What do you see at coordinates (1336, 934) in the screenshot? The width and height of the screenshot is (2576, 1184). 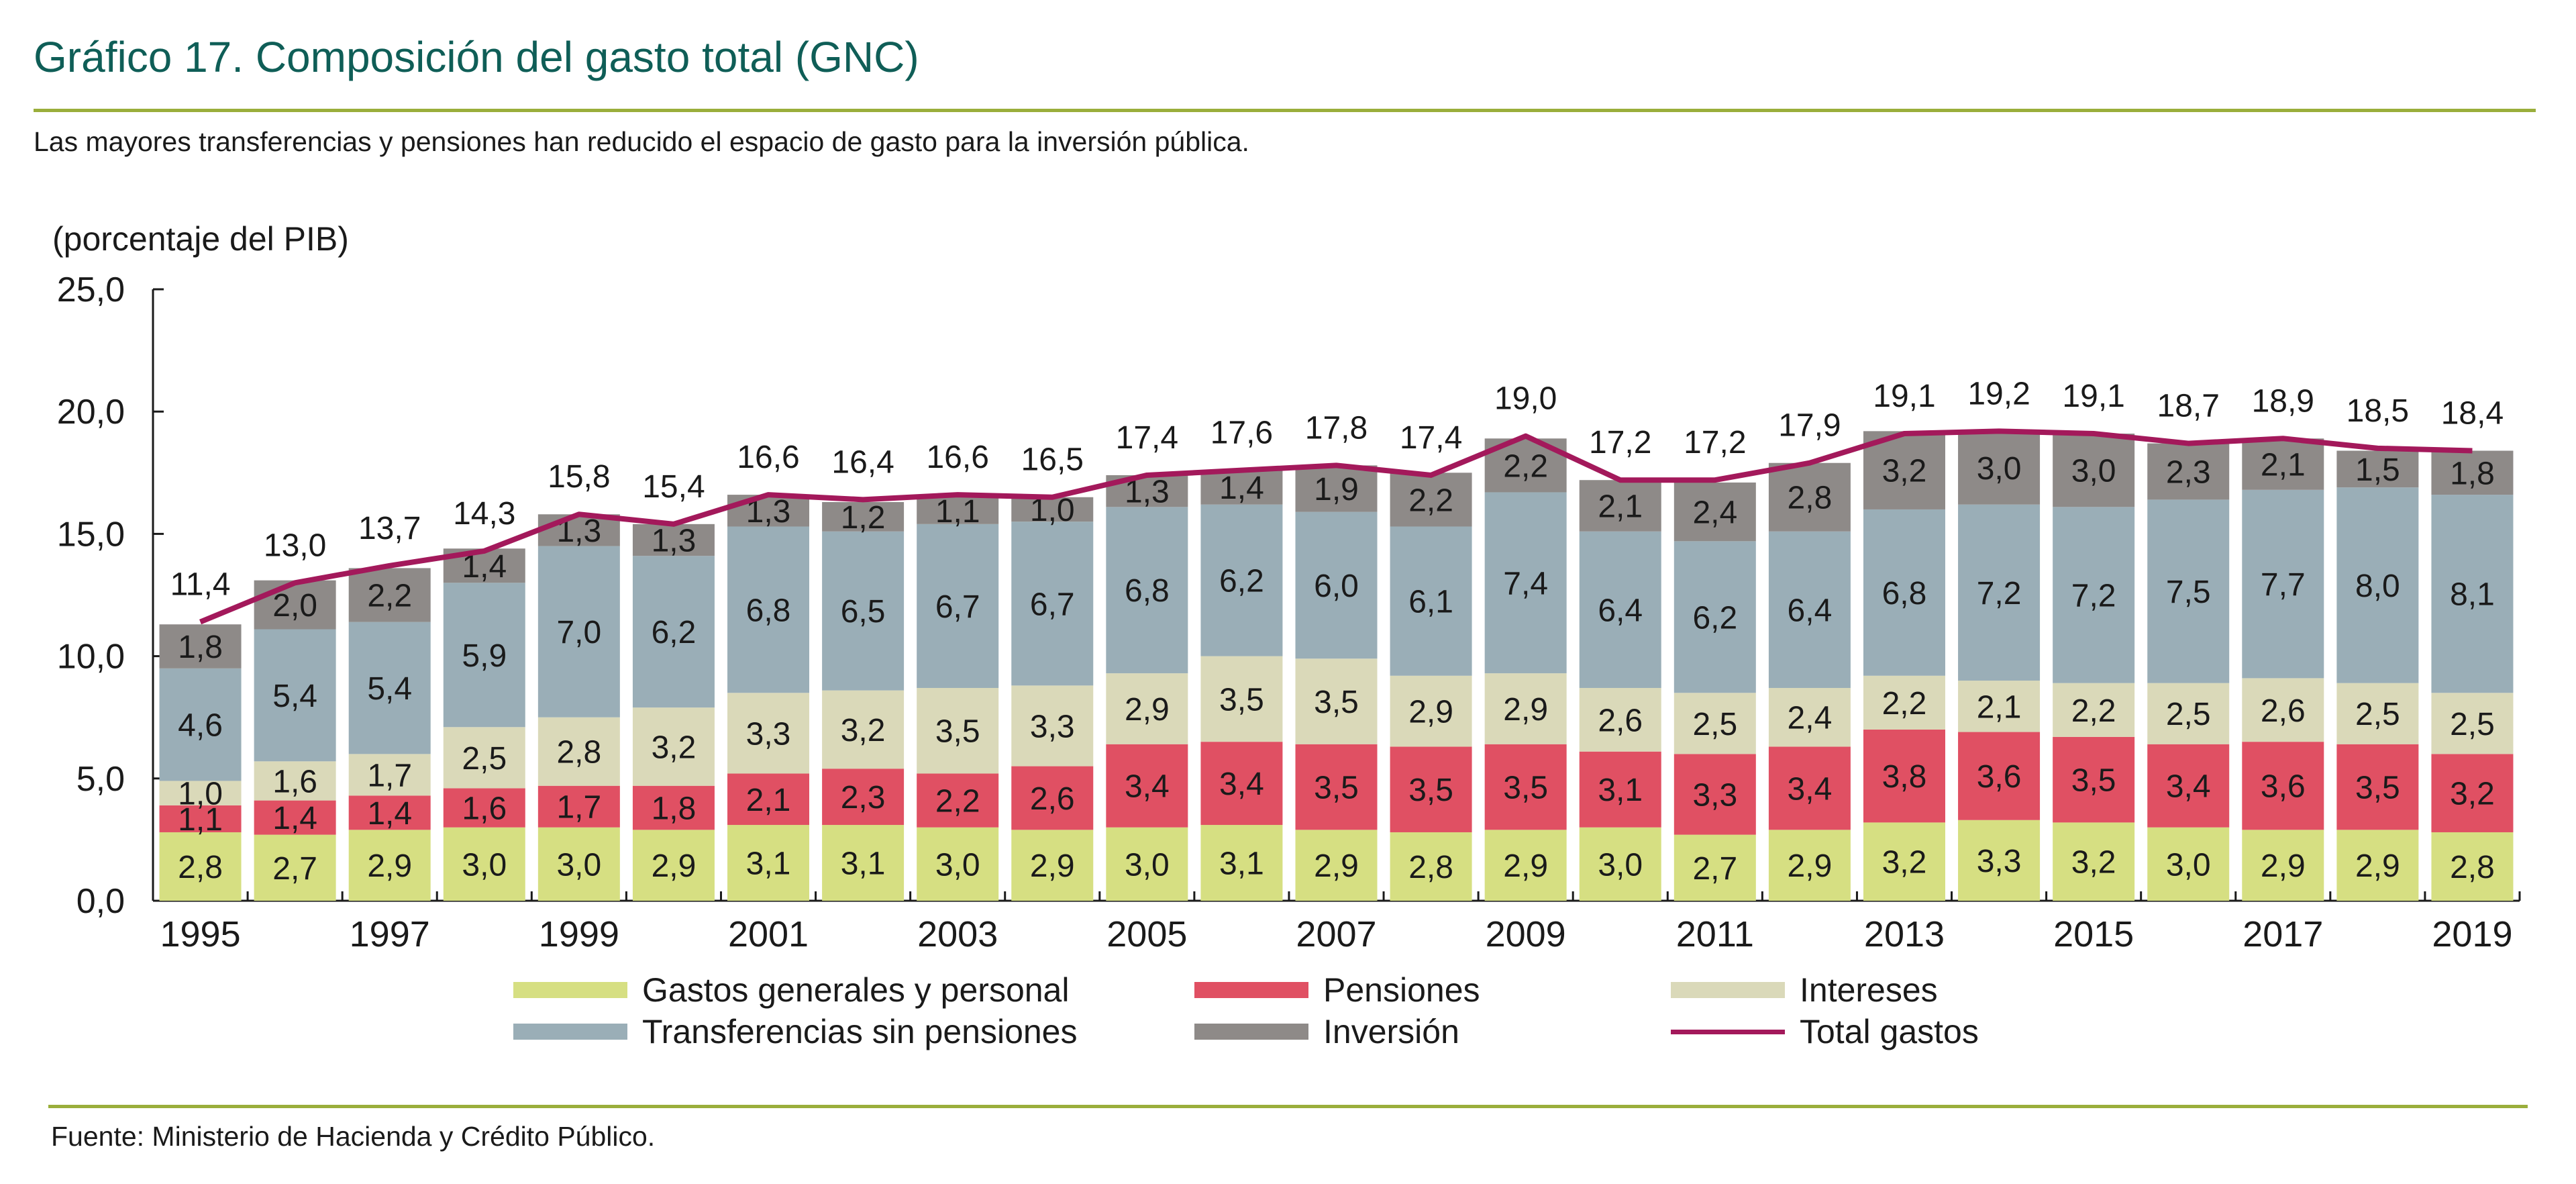 I see `x-tick-label: 2007` at bounding box center [1336, 934].